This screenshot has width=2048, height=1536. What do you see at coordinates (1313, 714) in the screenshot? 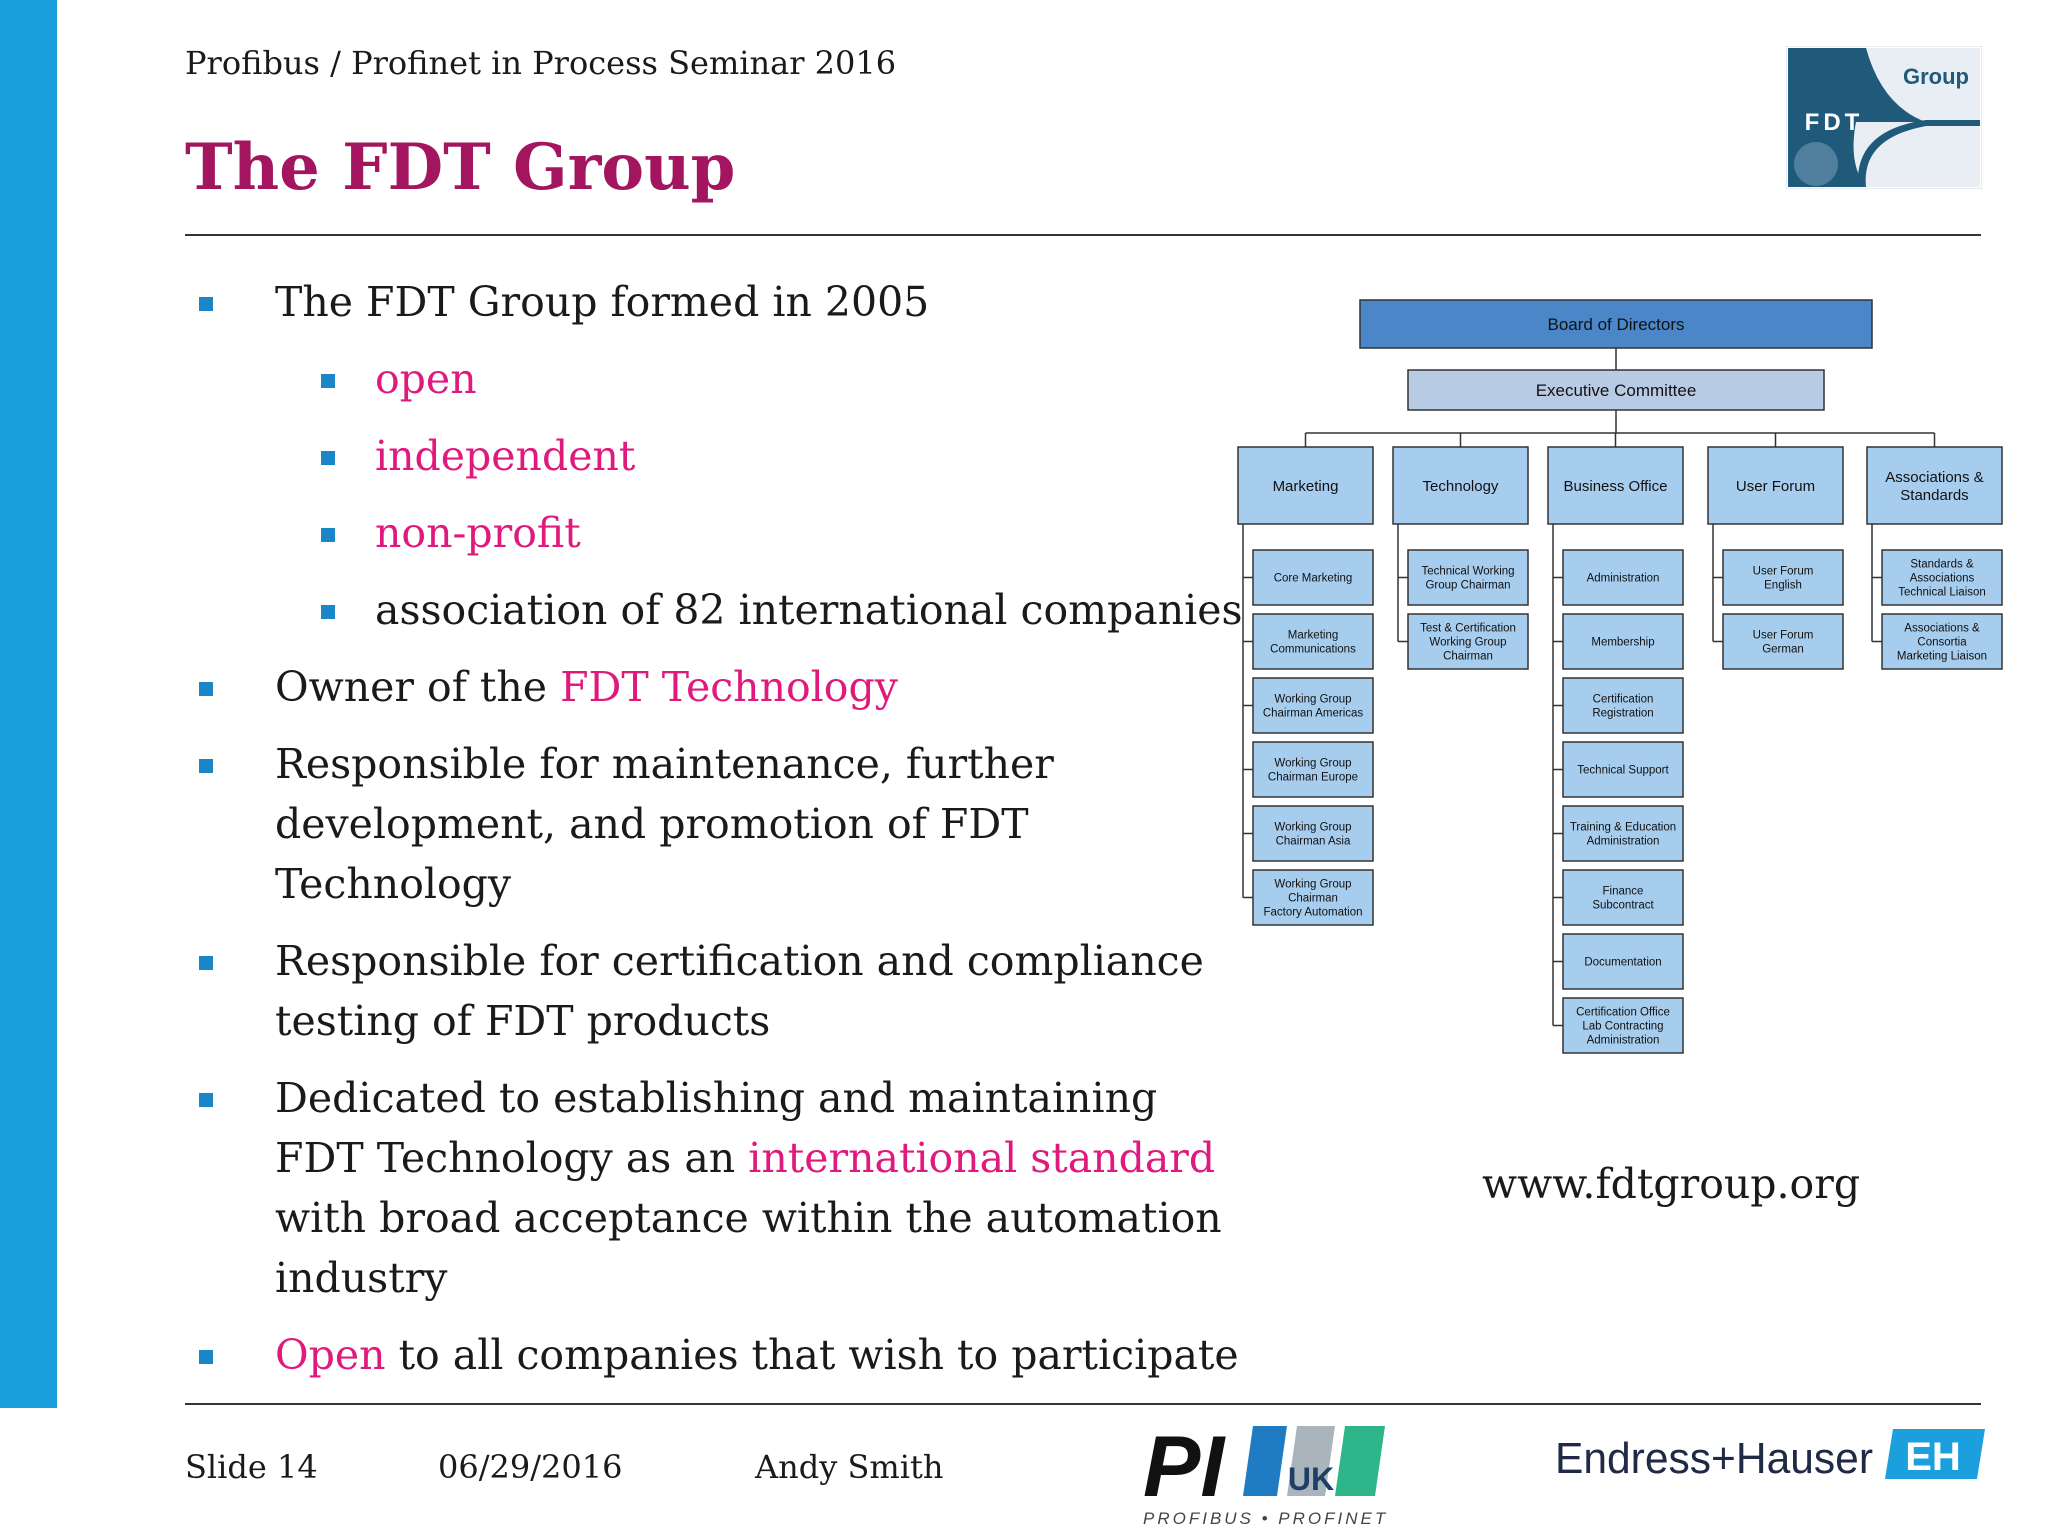
I see `org-unit-label: Chairman Americas` at bounding box center [1313, 714].